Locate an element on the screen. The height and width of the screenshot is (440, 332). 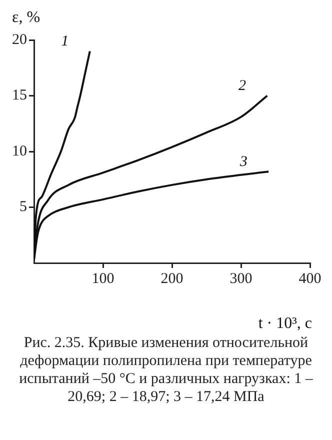
y-tick-label: 10 is located at coordinates (19, 151).